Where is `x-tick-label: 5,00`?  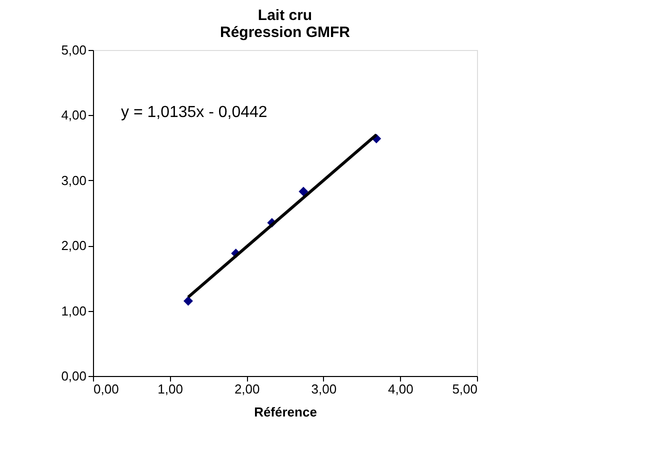 x-tick-label: 5,00 is located at coordinates (465, 389).